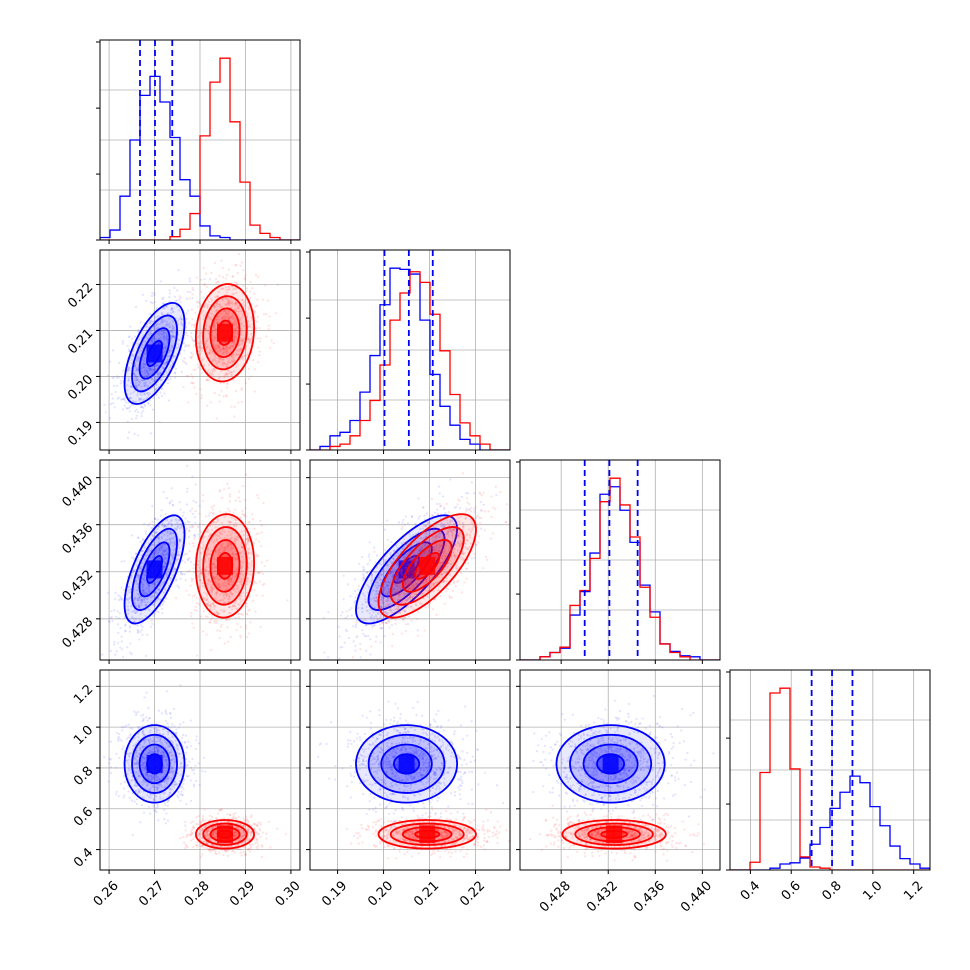 This screenshot has height=970, width=970. Describe the element at coordinates (183, 351) in the screenshot. I see `panel-p0-p1: 0.190.200.210.22` at that location.